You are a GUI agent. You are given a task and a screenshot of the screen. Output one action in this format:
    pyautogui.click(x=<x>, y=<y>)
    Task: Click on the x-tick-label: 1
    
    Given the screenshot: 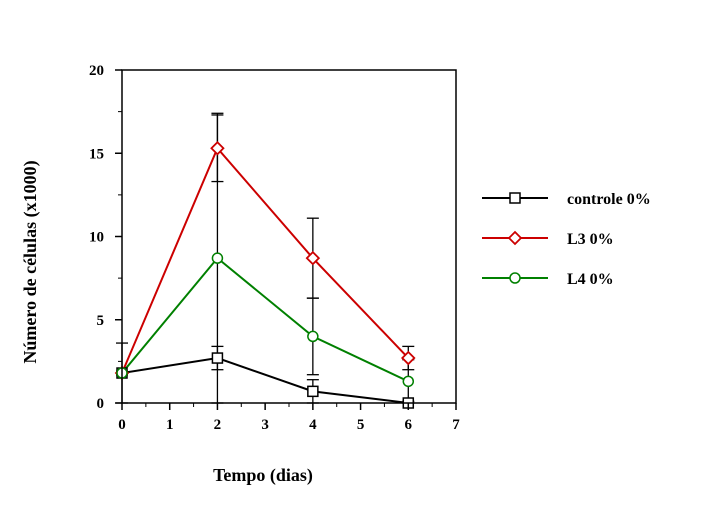 What is the action you would take?
    pyautogui.click(x=170, y=425)
    